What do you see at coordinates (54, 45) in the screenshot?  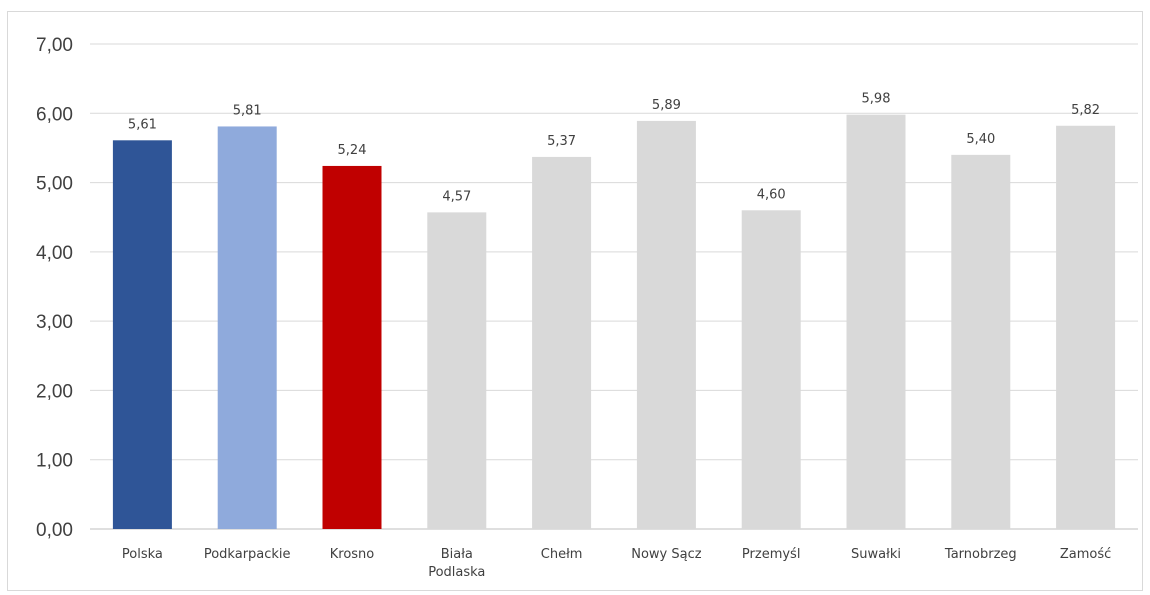 I see `y-tick-label: 7,00` at bounding box center [54, 45].